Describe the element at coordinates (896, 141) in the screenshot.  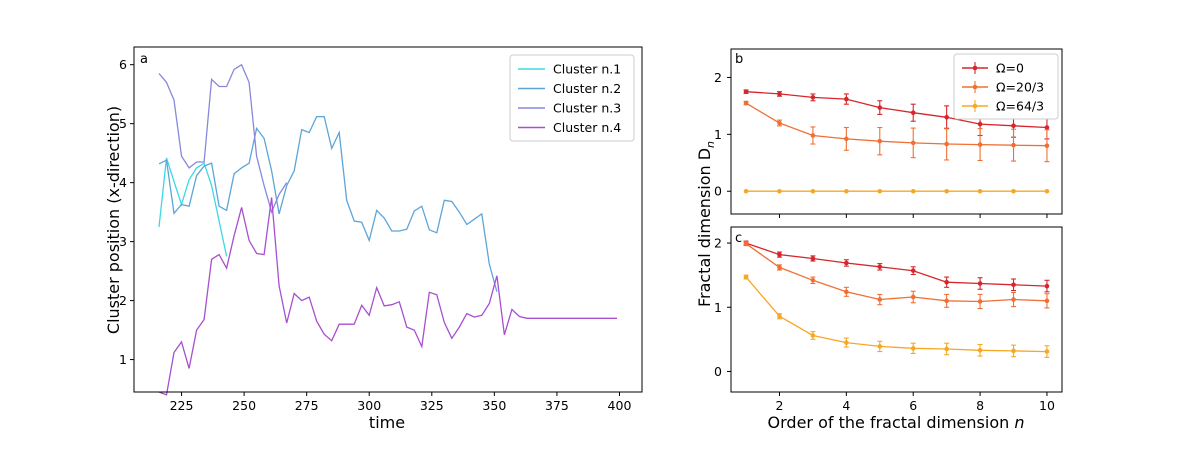
I see `panel-b-series` at that location.